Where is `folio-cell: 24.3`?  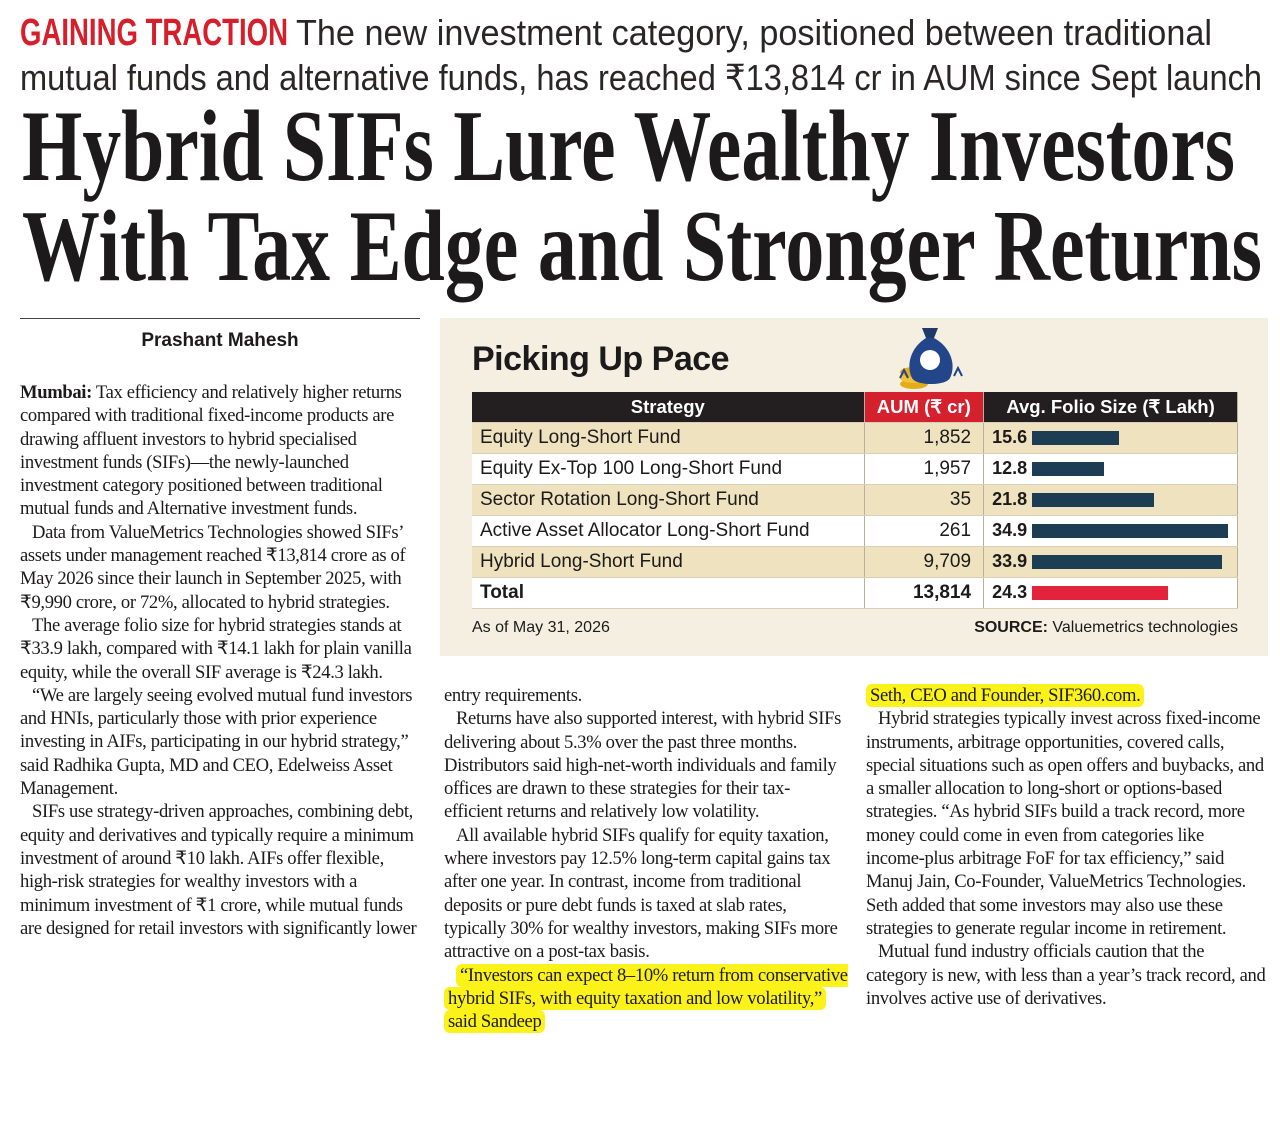 folio-cell: 24.3 is located at coordinates (1110, 593).